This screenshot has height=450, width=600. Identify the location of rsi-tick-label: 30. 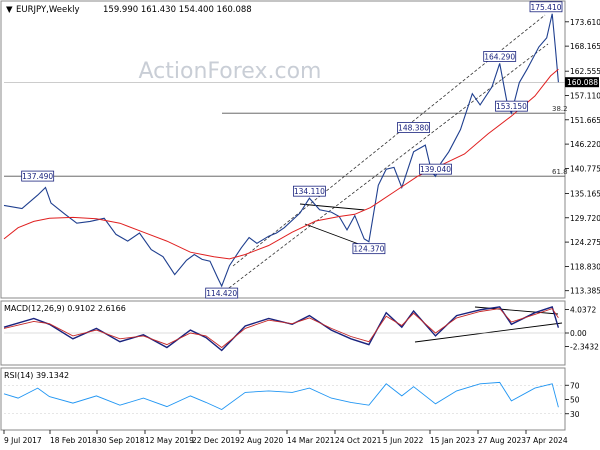
(575, 414).